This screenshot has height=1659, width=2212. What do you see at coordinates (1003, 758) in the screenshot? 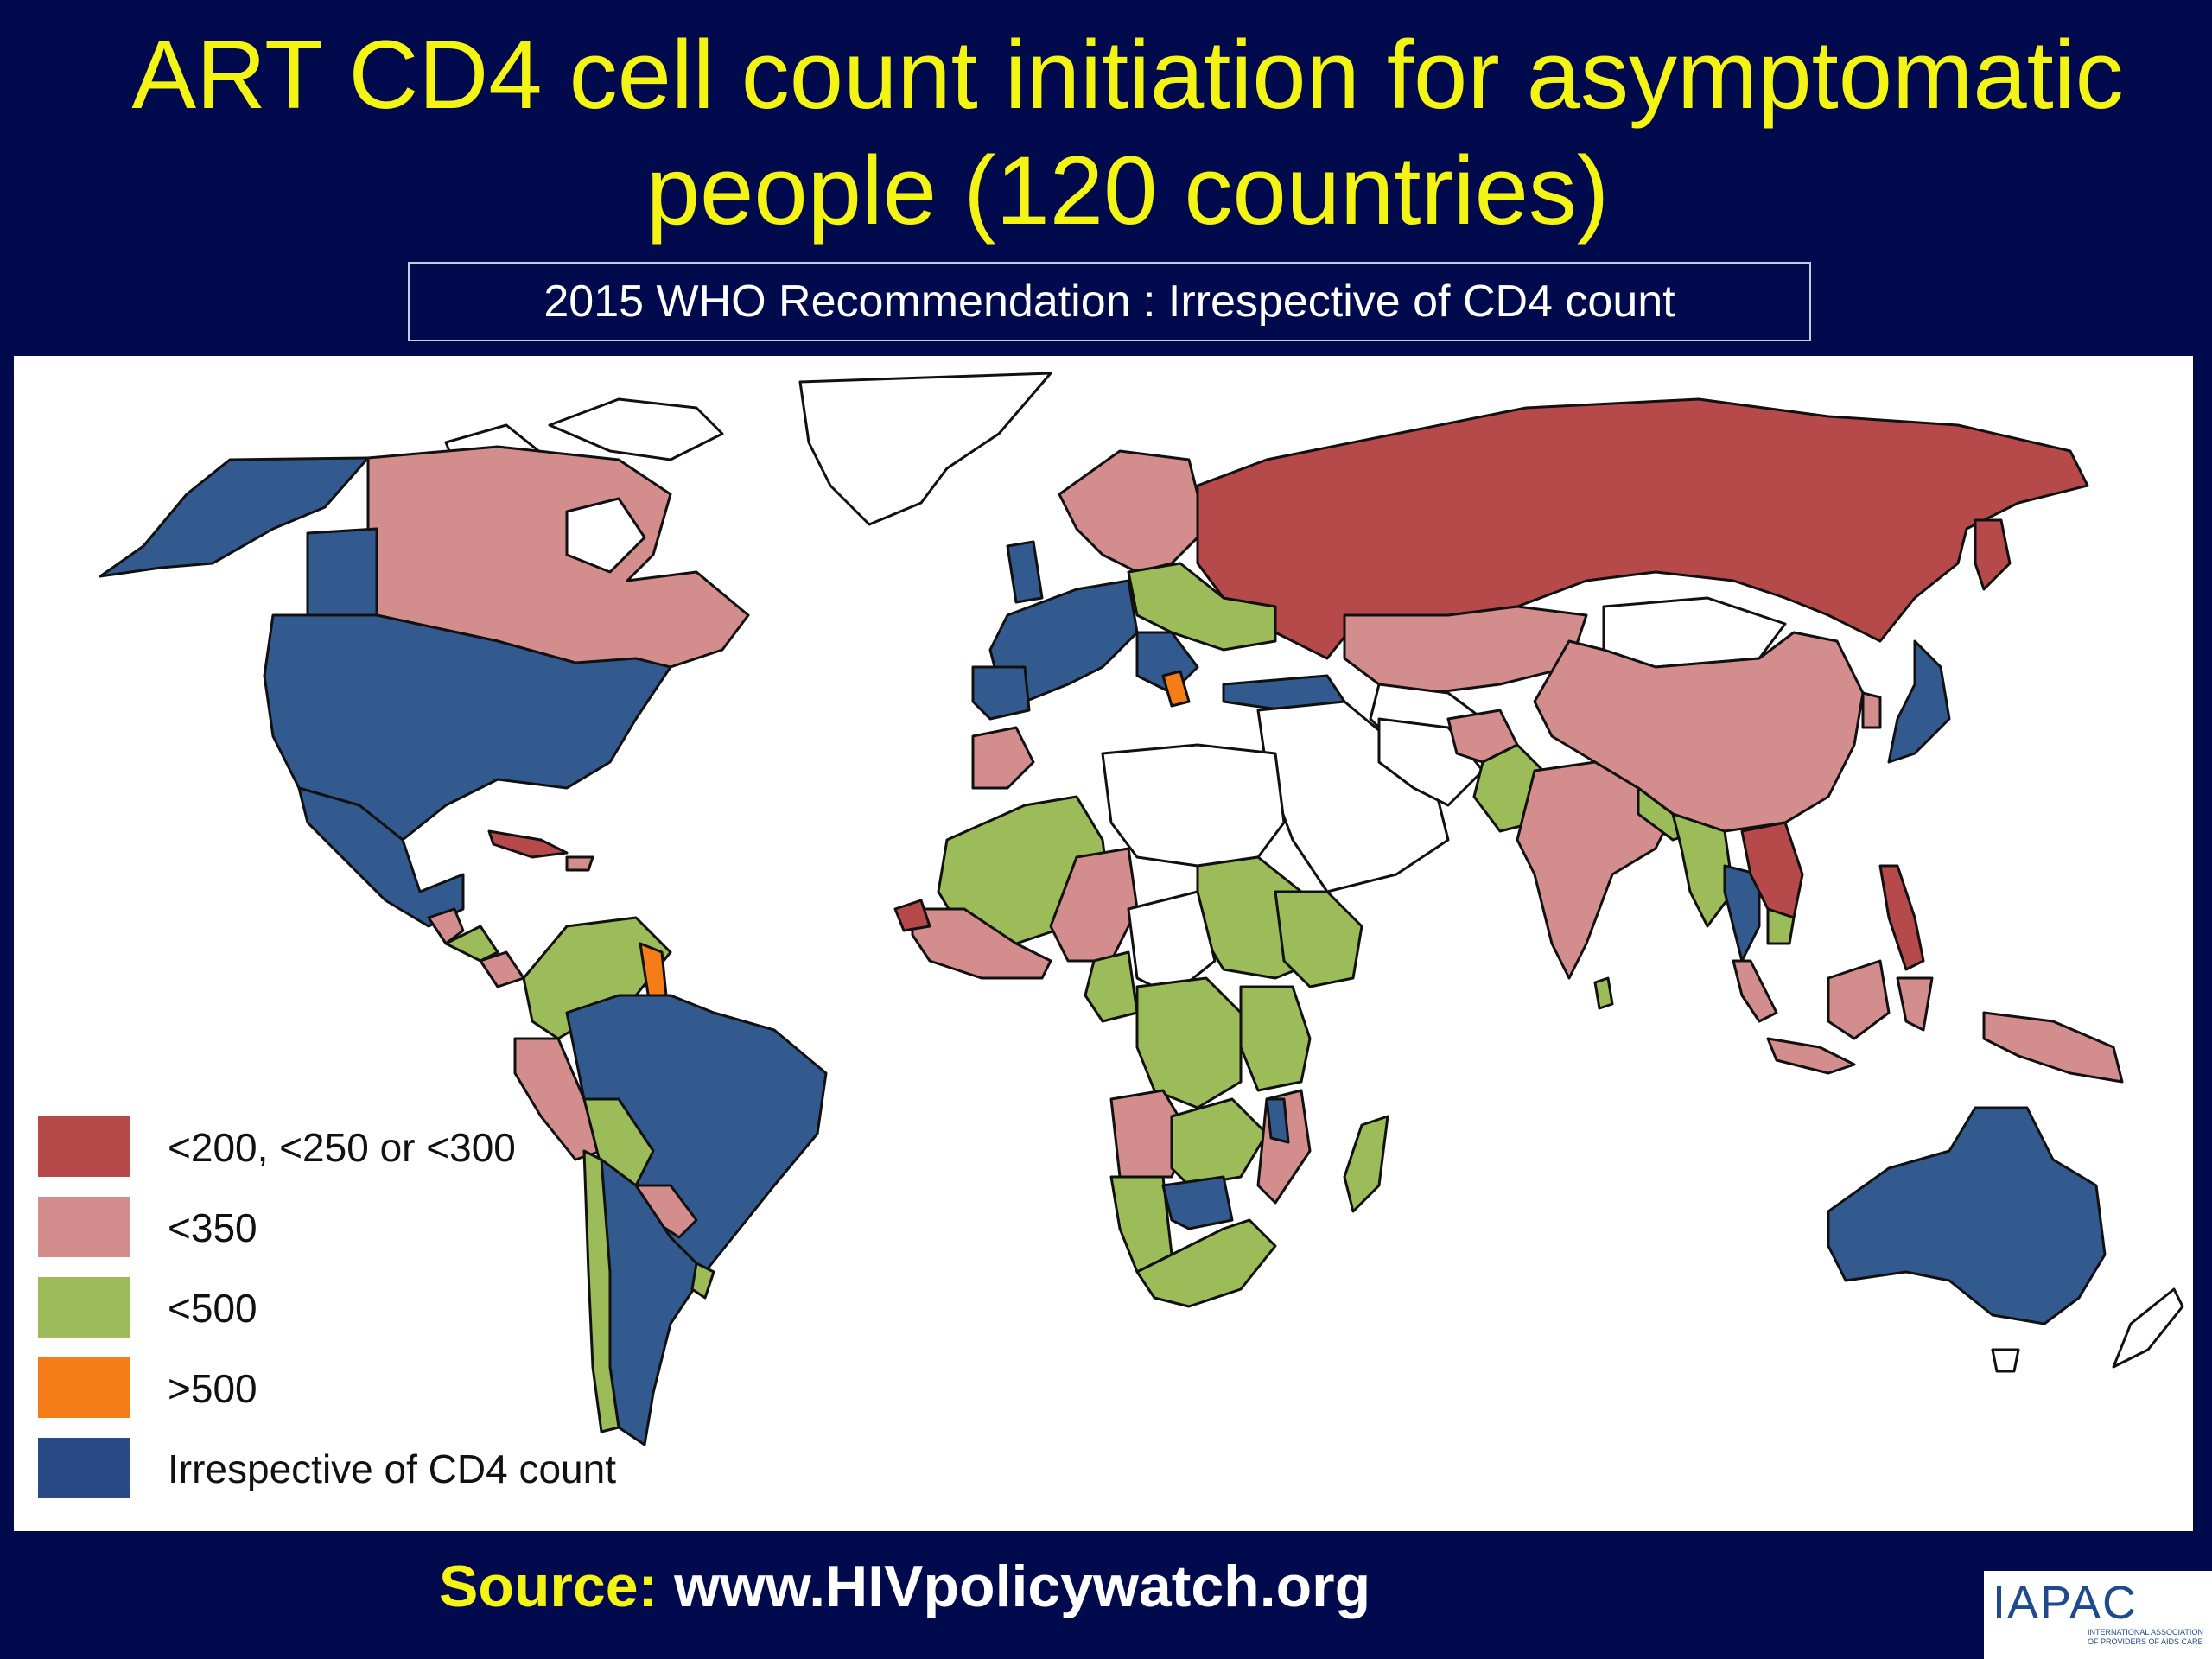
I see `morocco` at bounding box center [1003, 758].